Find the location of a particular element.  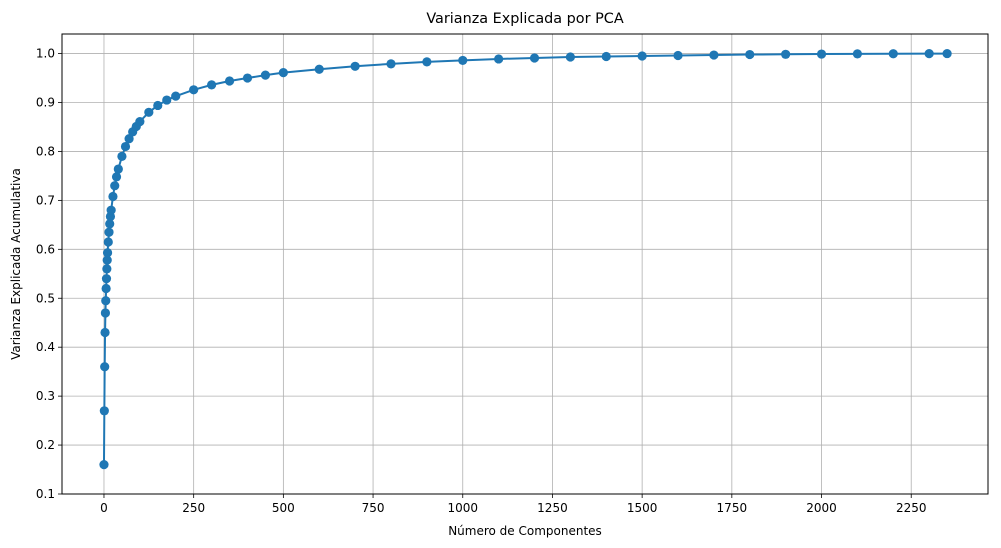

y-tick-label: 1.0 is located at coordinates (45, 54).